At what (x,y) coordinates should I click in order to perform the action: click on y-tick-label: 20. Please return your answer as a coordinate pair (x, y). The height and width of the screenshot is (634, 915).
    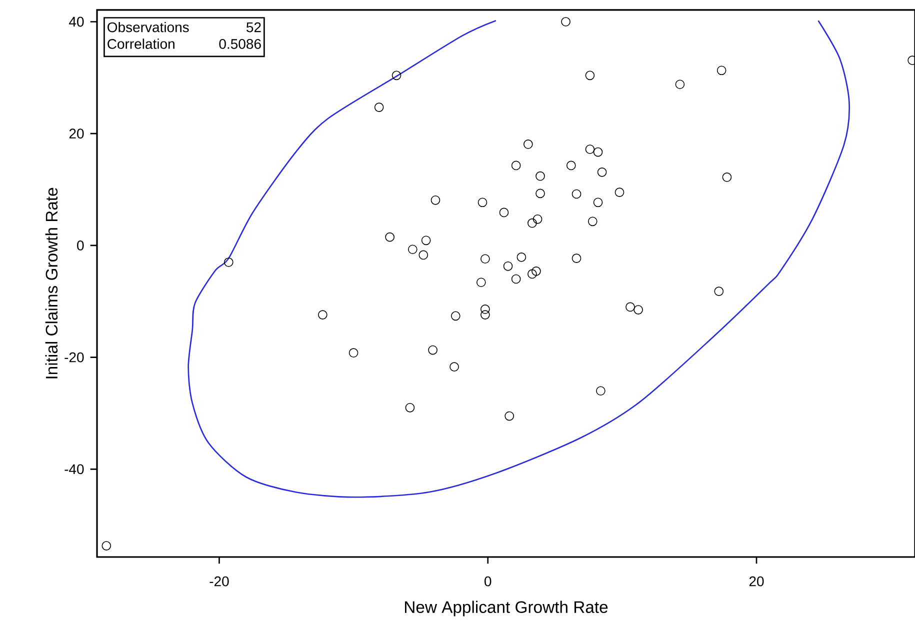
    Looking at the image, I should click on (76, 133).